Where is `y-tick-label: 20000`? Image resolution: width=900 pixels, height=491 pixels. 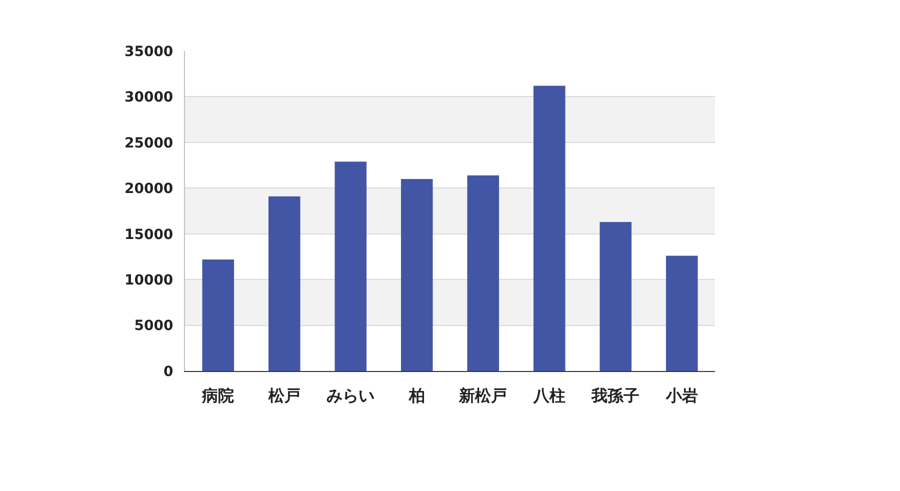 y-tick-label: 20000 is located at coordinates (149, 189).